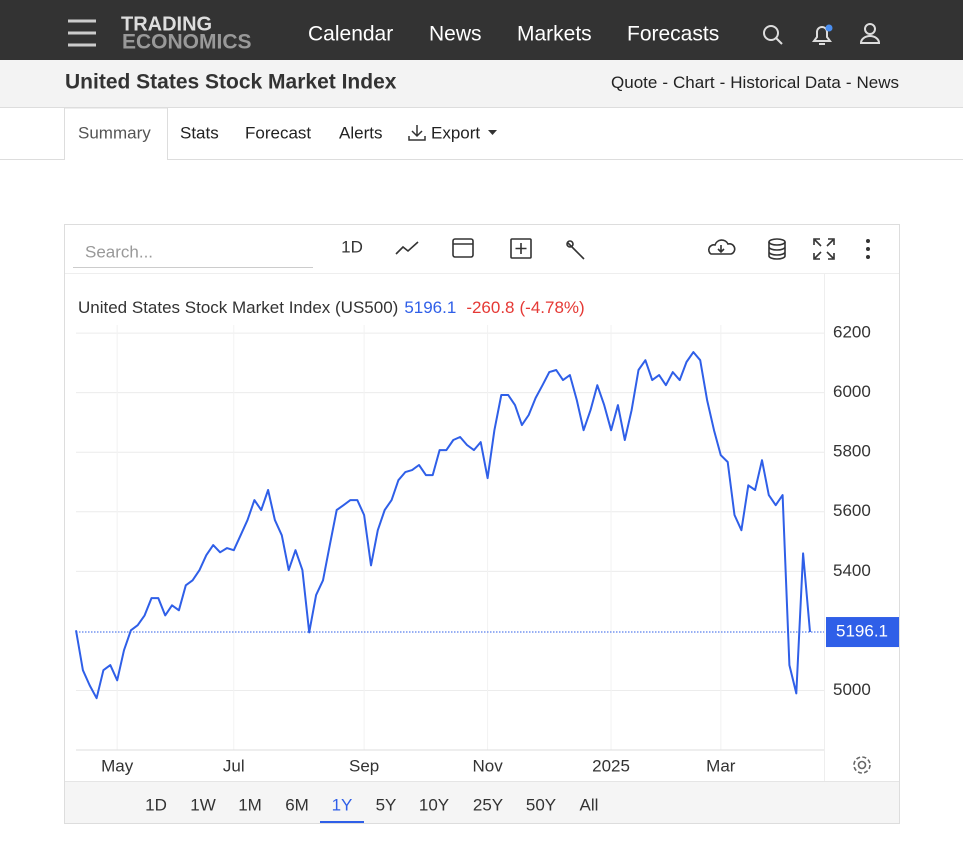  I want to click on settings-icon, so click(862, 765).